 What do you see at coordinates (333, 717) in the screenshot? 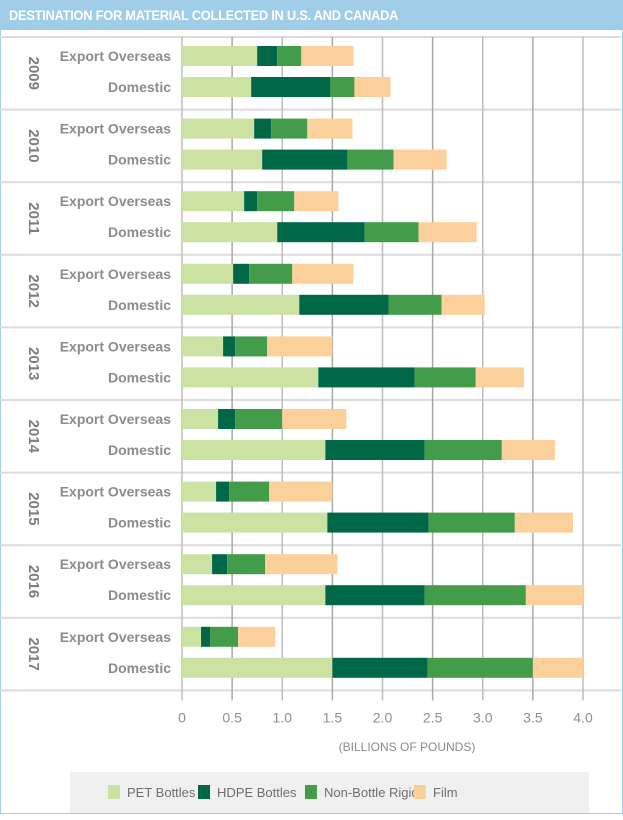
I see `x-tick-label: 1.5` at bounding box center [333, 717].